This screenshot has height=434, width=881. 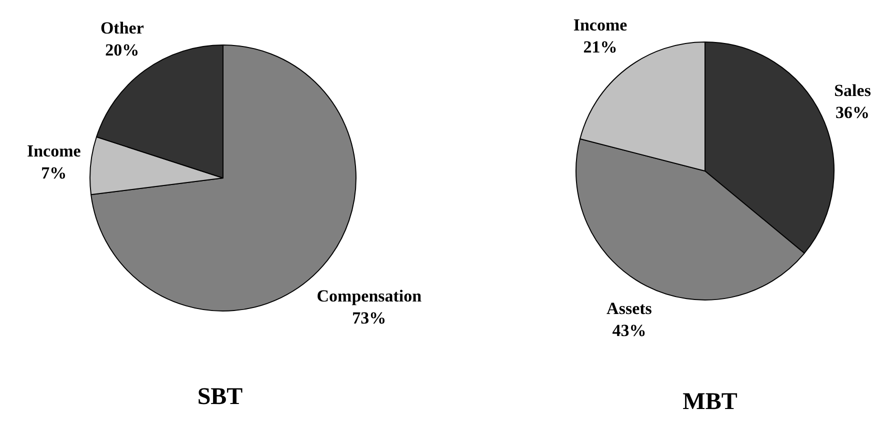 I want to click on data-label: 43%, so click(x=629, y=330).